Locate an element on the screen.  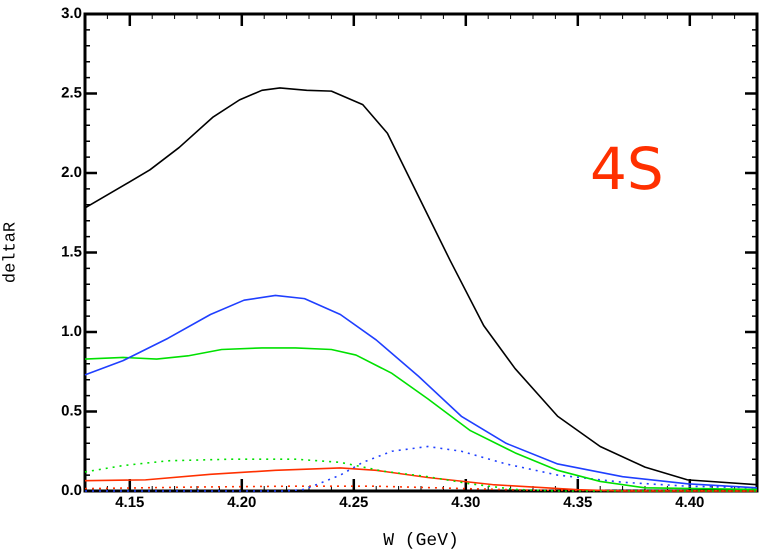
y-tick-label: 2.0 is located at coordinates (71, 173).